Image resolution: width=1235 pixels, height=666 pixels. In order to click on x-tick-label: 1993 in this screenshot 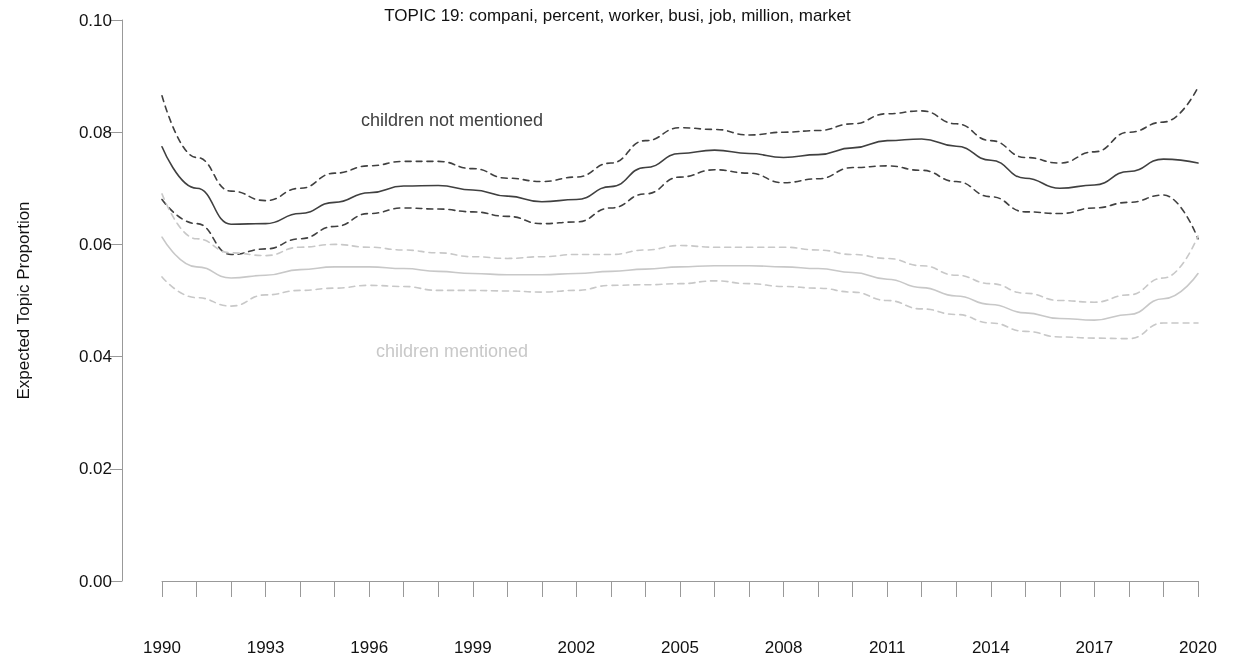, I will do `click(265, 647)`.